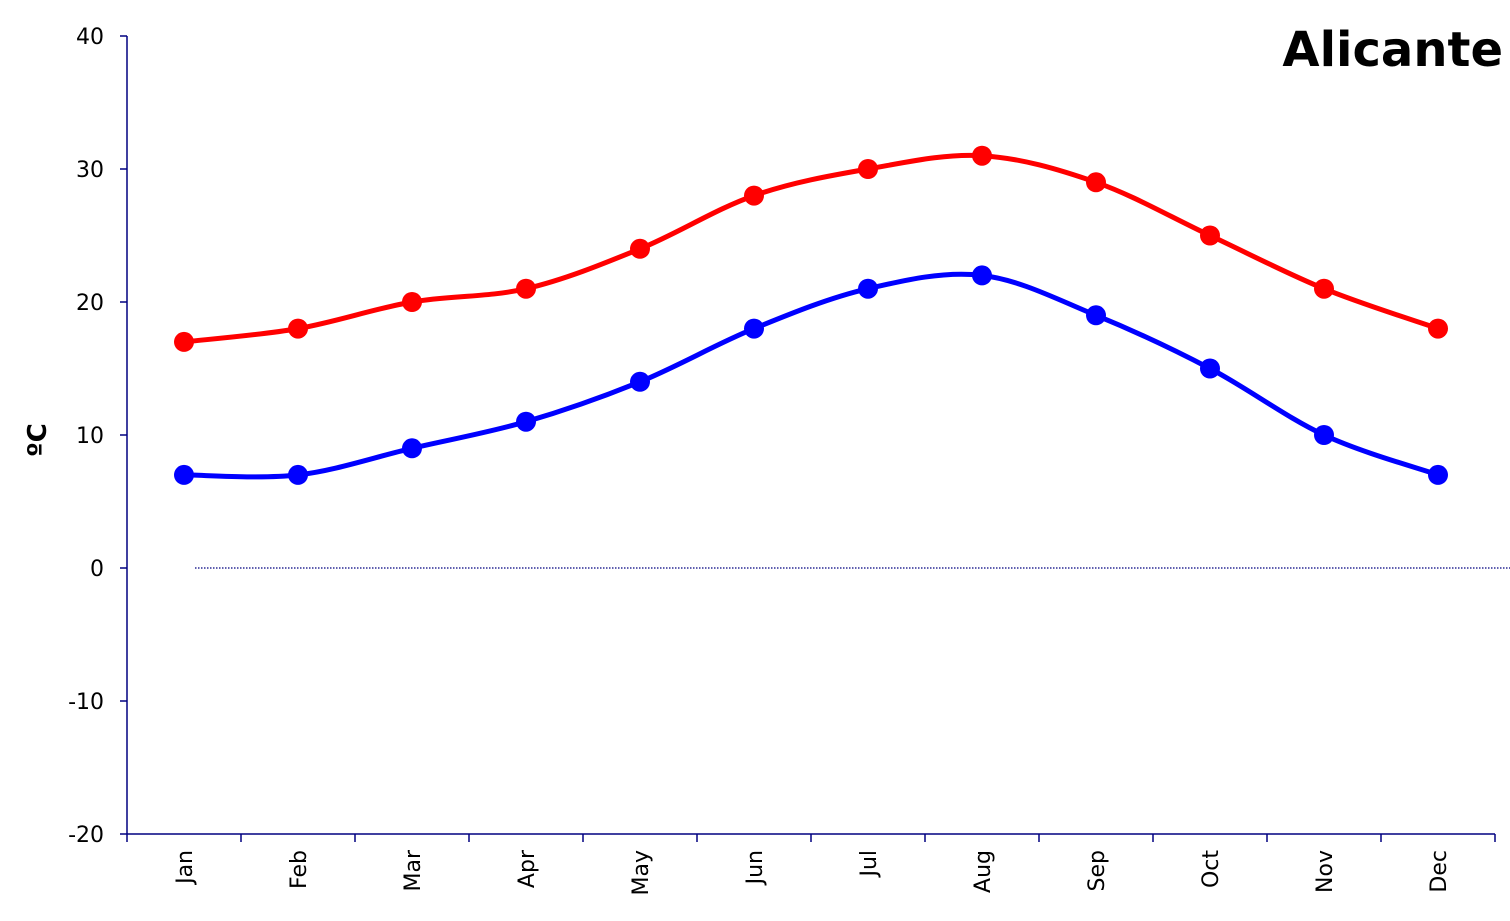  Describe the element at coordinates (90, 170) in the screenshot. I see `y-tick-label: 30` at that location.